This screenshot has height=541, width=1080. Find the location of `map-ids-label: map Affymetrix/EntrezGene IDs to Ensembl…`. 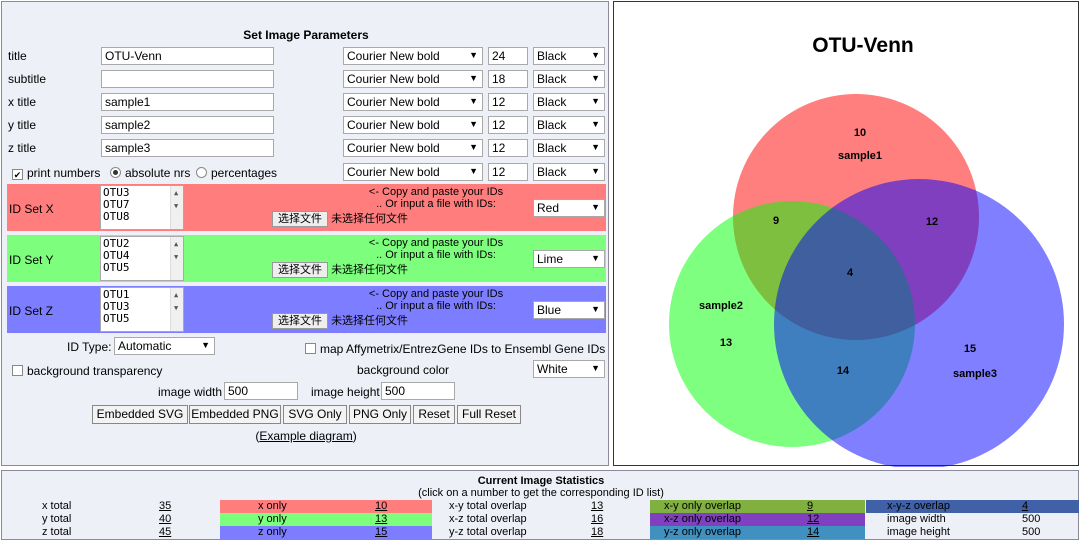

map-ids-label: map Affymetrix/EntrezGene IDs to Ensembl… is located at coordinates (463, 349).